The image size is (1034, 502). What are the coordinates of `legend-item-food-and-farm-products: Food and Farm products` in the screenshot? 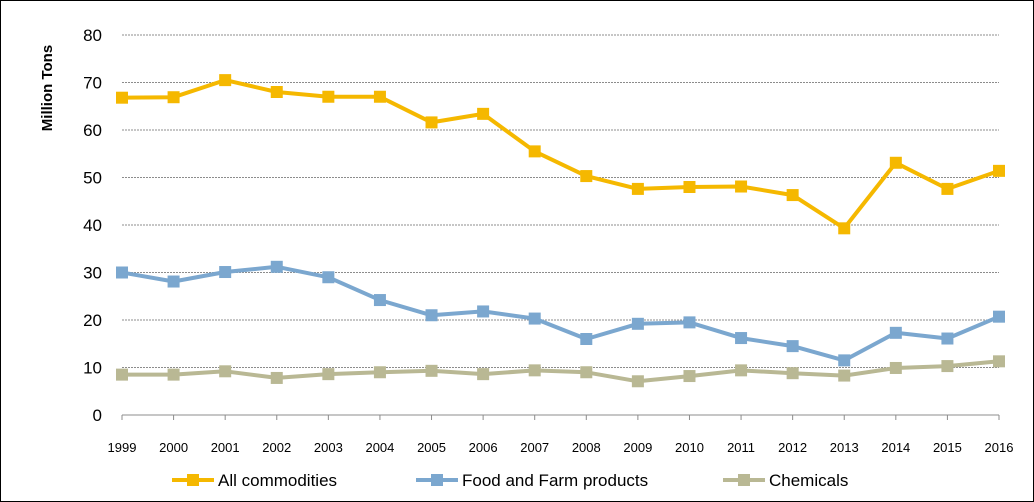 It's located at (532, 480).